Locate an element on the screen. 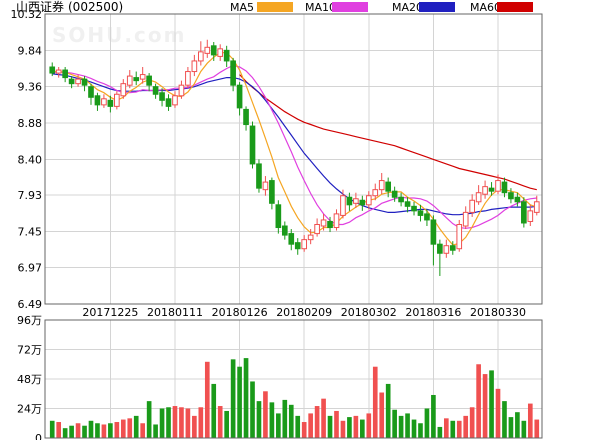 This screenshot has height=440, width=600. volume-y-axis: 96万 72万 48万 24万 0 is located at coordinates (29, 377).